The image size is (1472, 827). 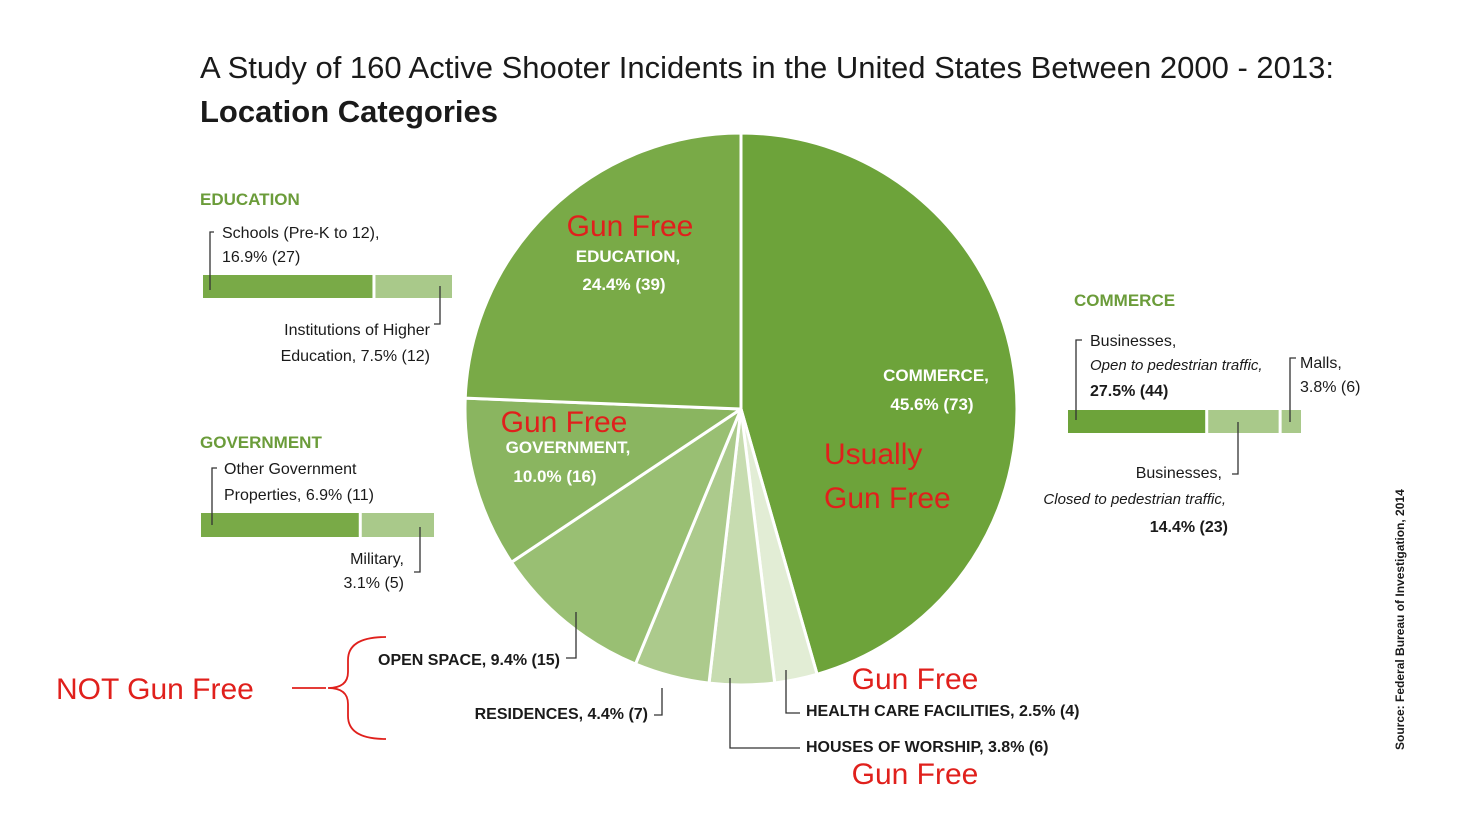 What do you see at coordinates (1176, 365) in the screenshot?
I see `open-business-label-line2: Open to pedestrian traffic,` at bounding box center [1176, 365].